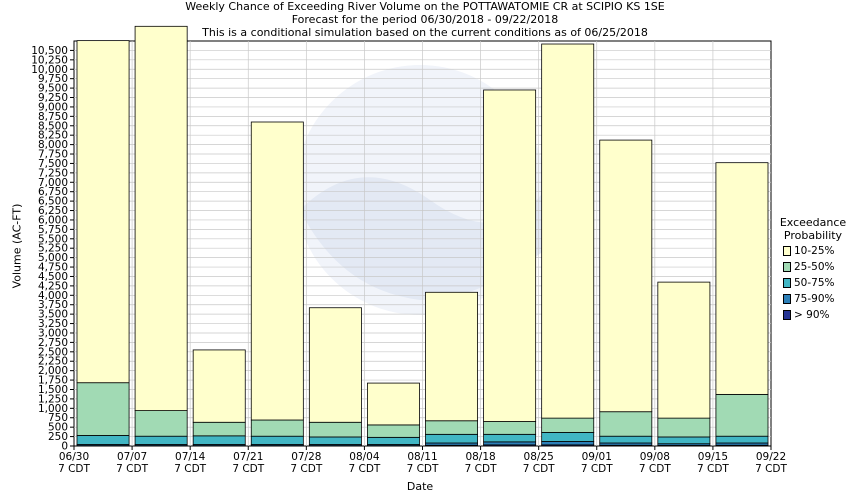  Describe the element at coordinates (53, 117) in the screenshot. I see `y-tick-label: 8,750` at that location.